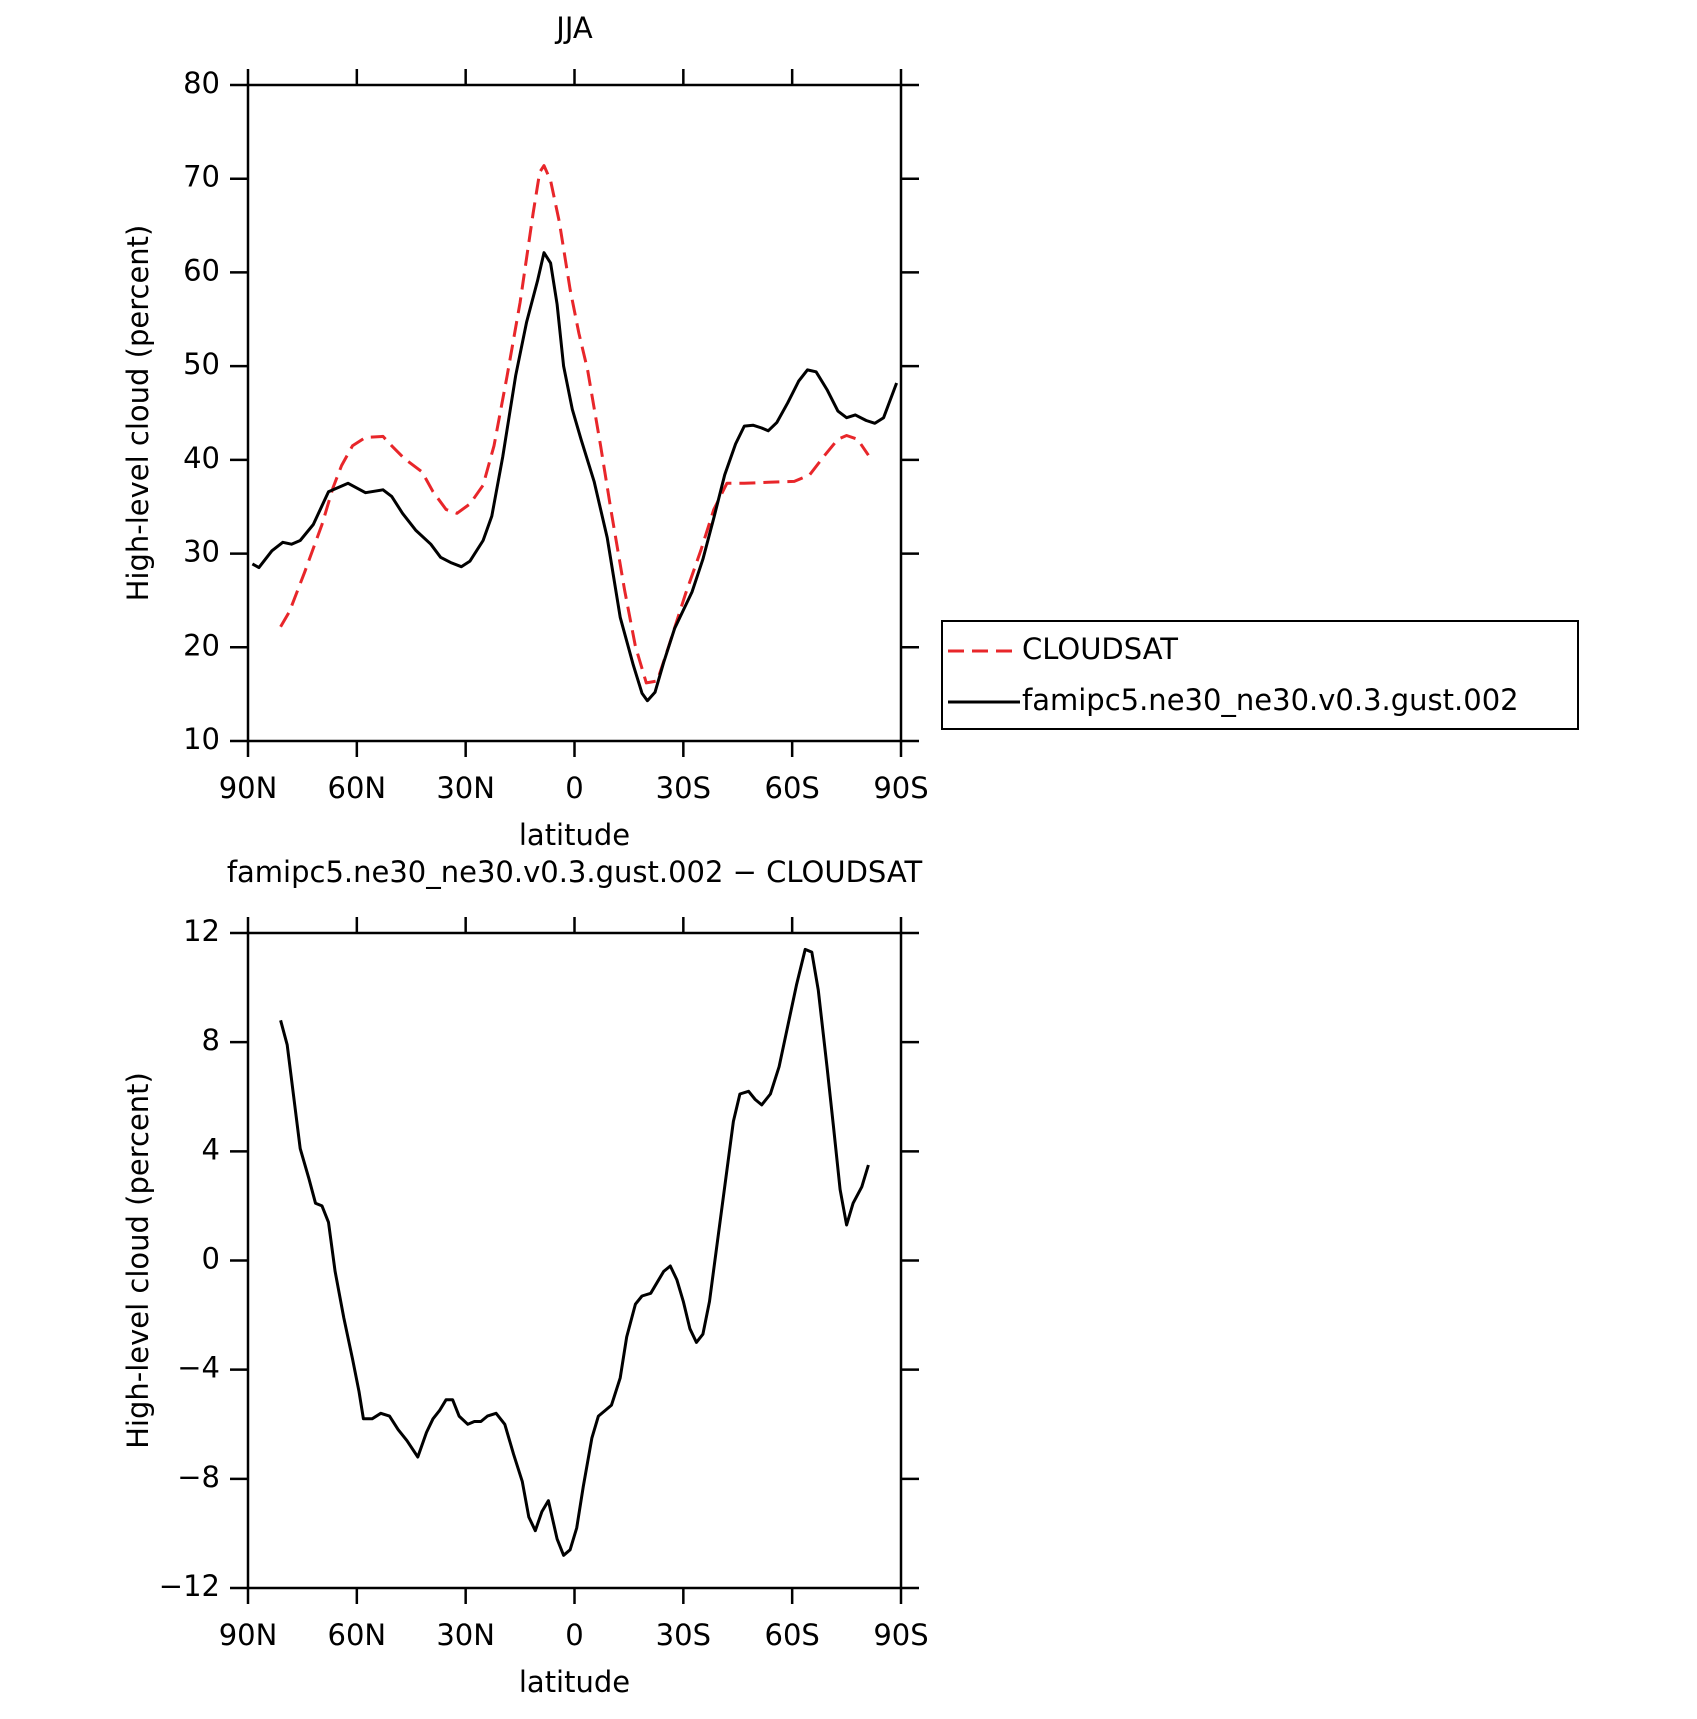  Describe the element at coordinates (1270, 700) in the screenshot. I see `legend-label: famipc5.ne30_ne30.v0.3.gust.002` at that location.